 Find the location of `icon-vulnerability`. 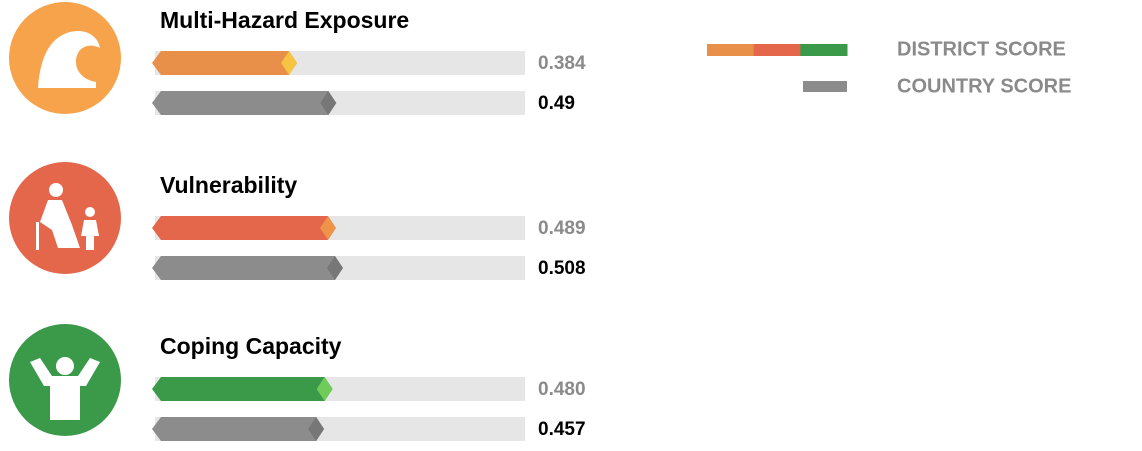

icon-vulnerability is located at coordinates (65, 218).